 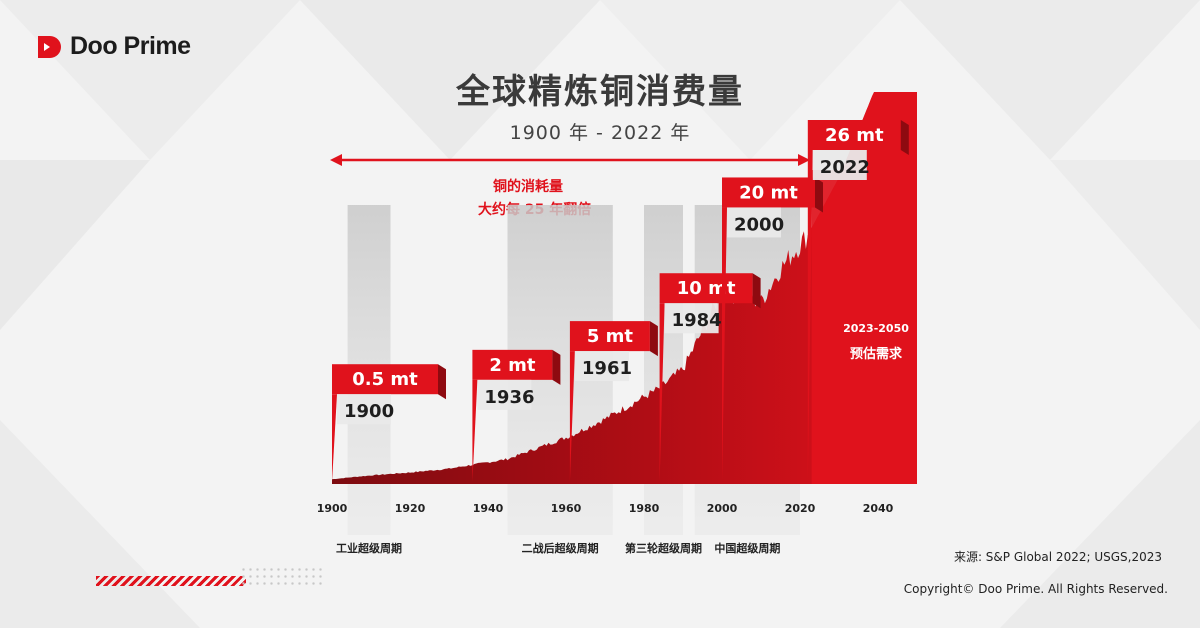 What do you see at coordinates (560, 548) in the screenshot?
I see `supercycle-label: 二战后超级周期` at bounding box center [560, 548].